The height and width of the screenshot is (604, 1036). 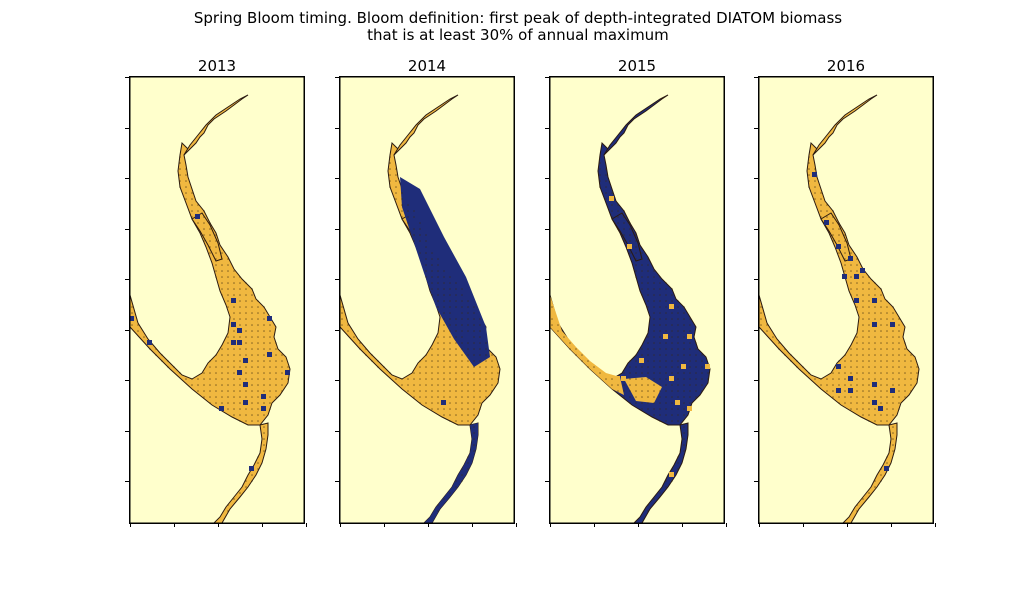 What do you see at coordinates (637, 300) in the screenshot?
I see `sea-background` at bounding box center [637, 300].